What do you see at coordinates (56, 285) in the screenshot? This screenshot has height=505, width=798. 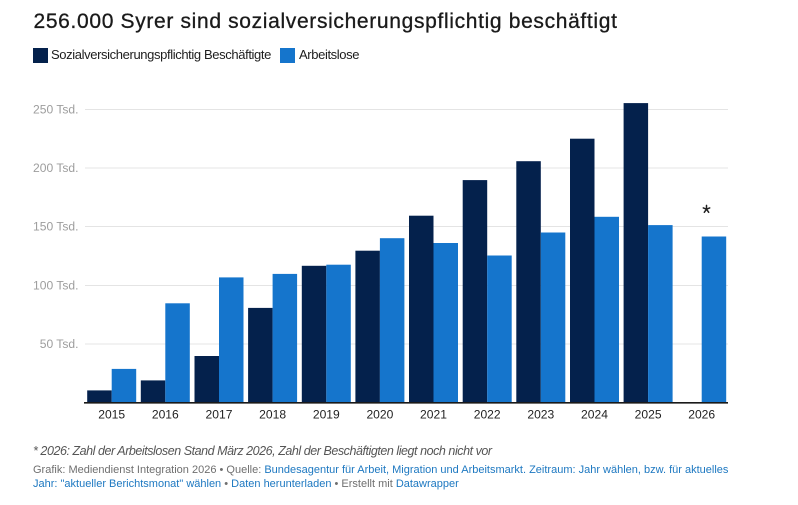 I see `svg-text: 100 Tsd.` at bounding box center [56, 285].